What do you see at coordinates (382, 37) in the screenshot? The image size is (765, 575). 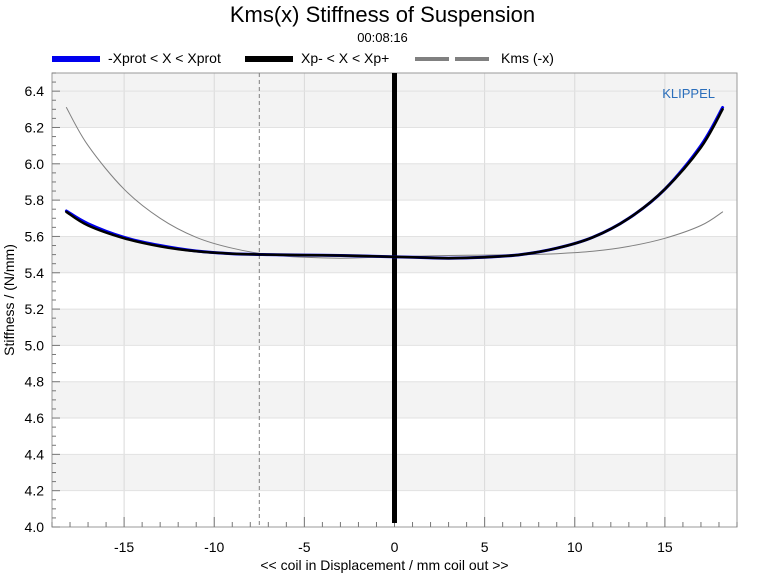 I see `chart-subtitle: 00:08:16` at bounding box center [382, 37].